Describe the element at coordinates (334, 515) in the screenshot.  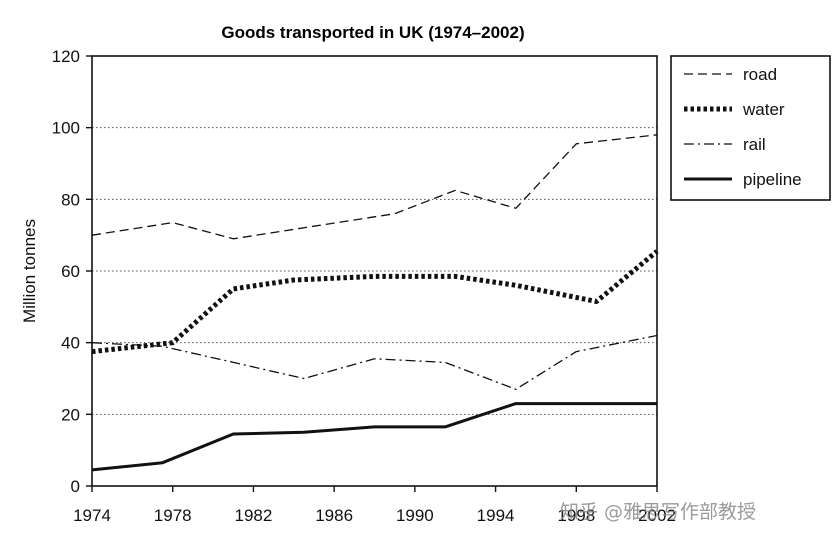
I see `x-tick-label: 1986` at that location.